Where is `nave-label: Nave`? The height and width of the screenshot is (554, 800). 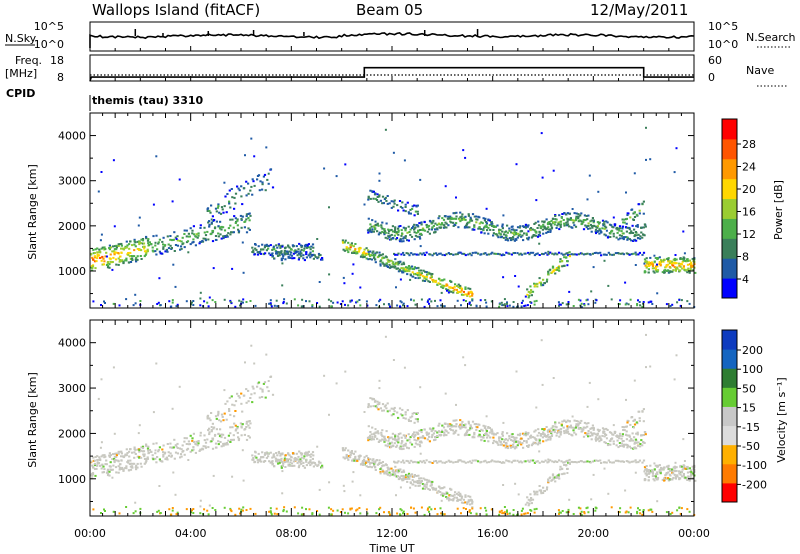 nave-label: Nave is located at coordinates (760, 70).